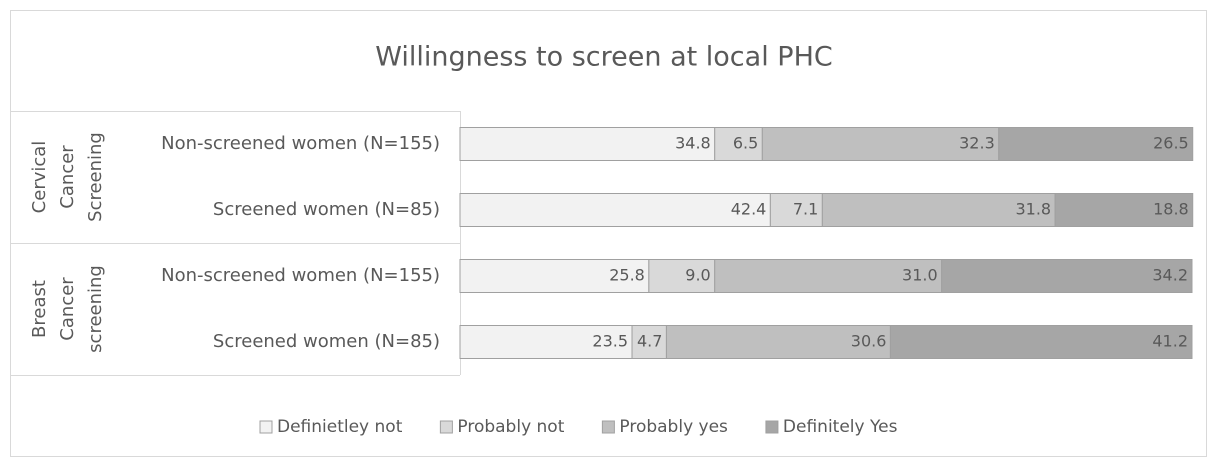 Image resolution: width=1208 pixels, height=457 pixels. I want to click on legend-label: Definitely Yes, so click(840, 427).